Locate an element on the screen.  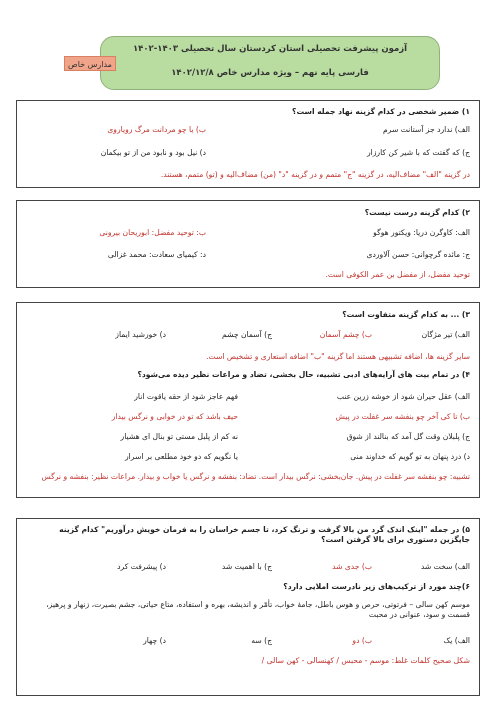
q4-option-b-line2: حیف باشد که تو در خوابی و نرگس بیدار is located at coordinates (174, 416).